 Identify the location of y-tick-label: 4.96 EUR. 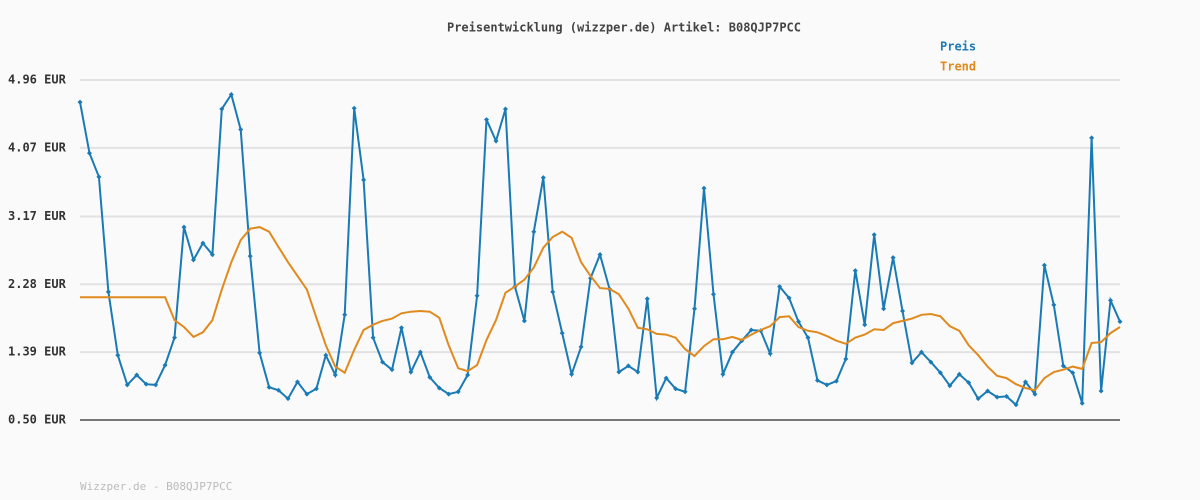
(37, 80).